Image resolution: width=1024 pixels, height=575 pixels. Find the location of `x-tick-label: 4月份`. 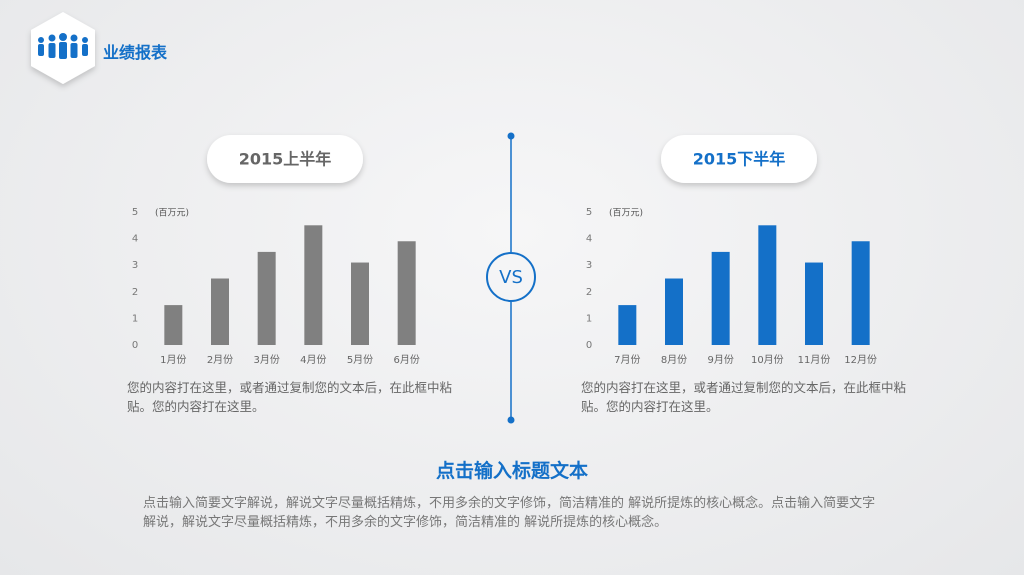

x-tick-label: 4月份 is located at coordinates (313, 360).